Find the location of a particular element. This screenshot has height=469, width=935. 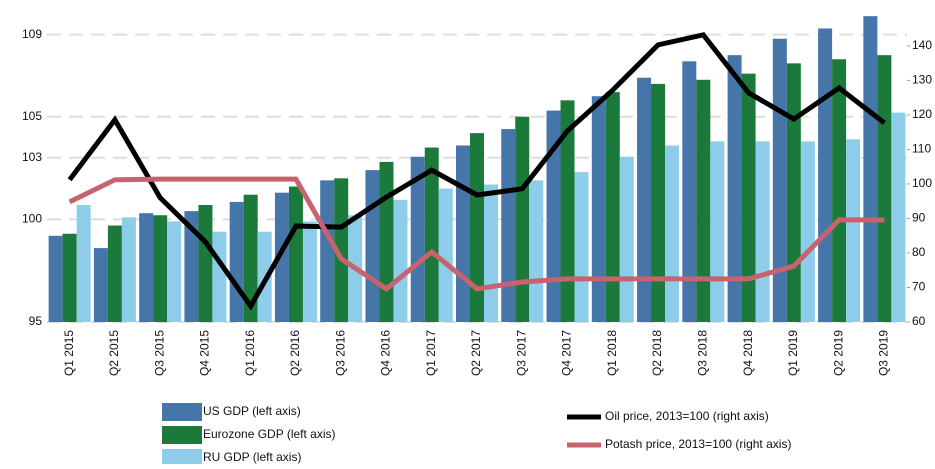

x-tick-label: Q2 2015 is located at coordinates (114, 353).